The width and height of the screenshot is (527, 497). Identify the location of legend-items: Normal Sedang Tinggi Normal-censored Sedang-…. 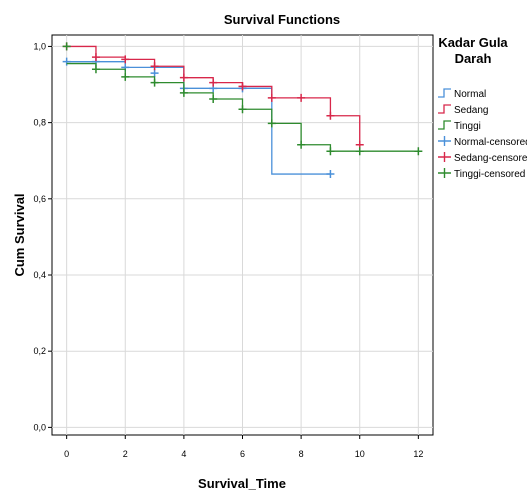
(482, 134).